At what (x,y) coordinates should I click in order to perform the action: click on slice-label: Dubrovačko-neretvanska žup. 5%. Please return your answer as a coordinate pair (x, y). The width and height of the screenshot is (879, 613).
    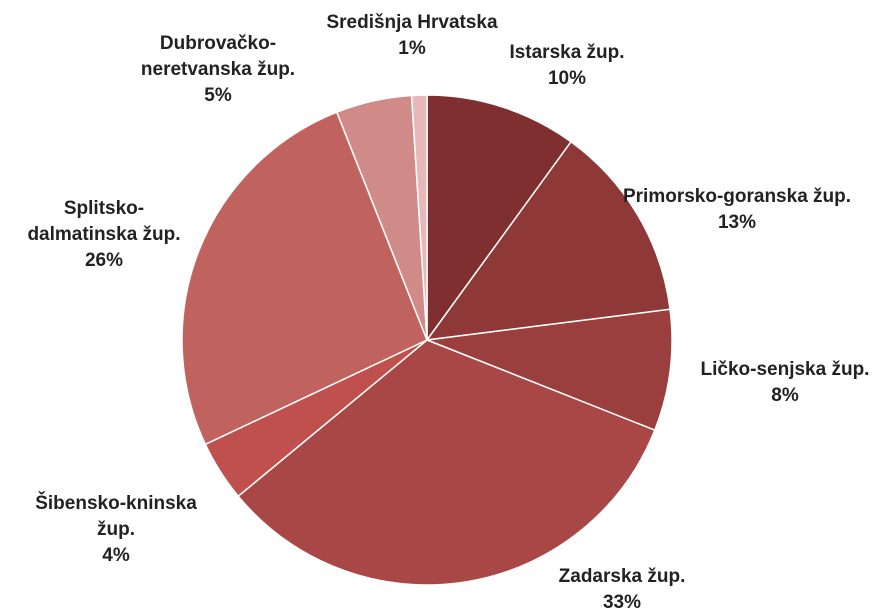
    Looking at the image, I should click on (218, 70).